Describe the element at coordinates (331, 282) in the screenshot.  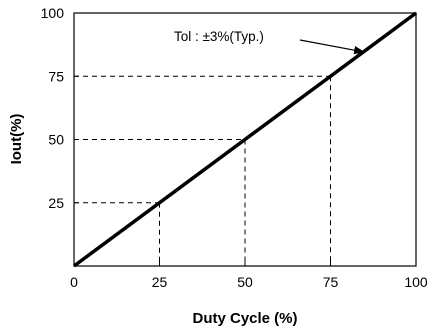
I see `x-tick-label: 75` at that location.